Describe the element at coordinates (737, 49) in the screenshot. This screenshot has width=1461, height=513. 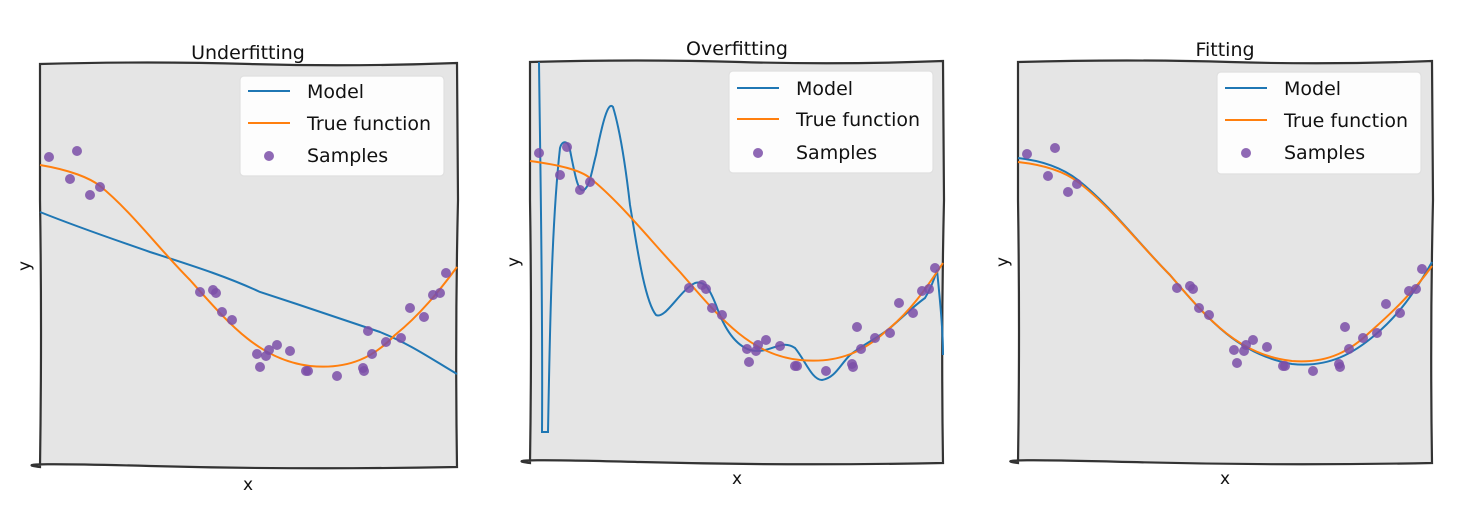
I see `panel-title: Overfitting` at that location.